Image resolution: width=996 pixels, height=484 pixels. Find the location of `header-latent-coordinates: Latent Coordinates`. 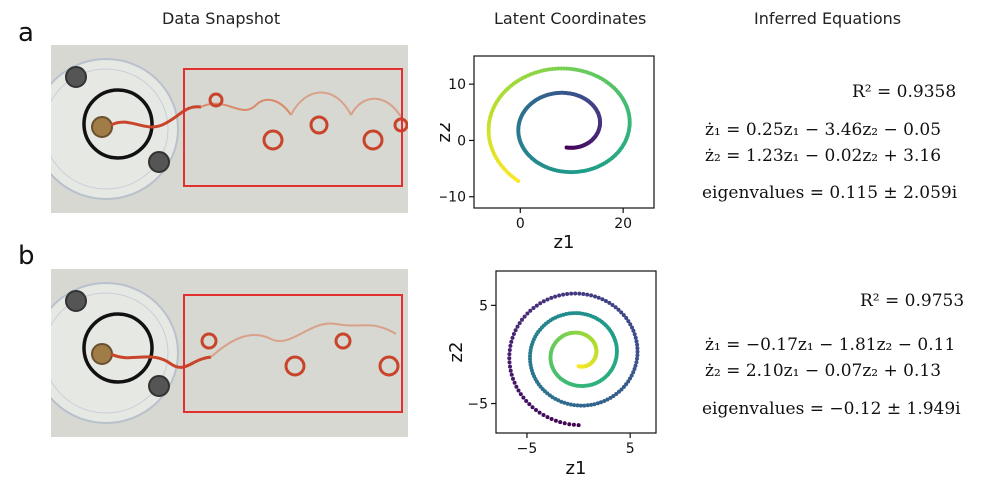

header-latent-coordinates: Latent Coordinates is located at coordinates (570, 18).